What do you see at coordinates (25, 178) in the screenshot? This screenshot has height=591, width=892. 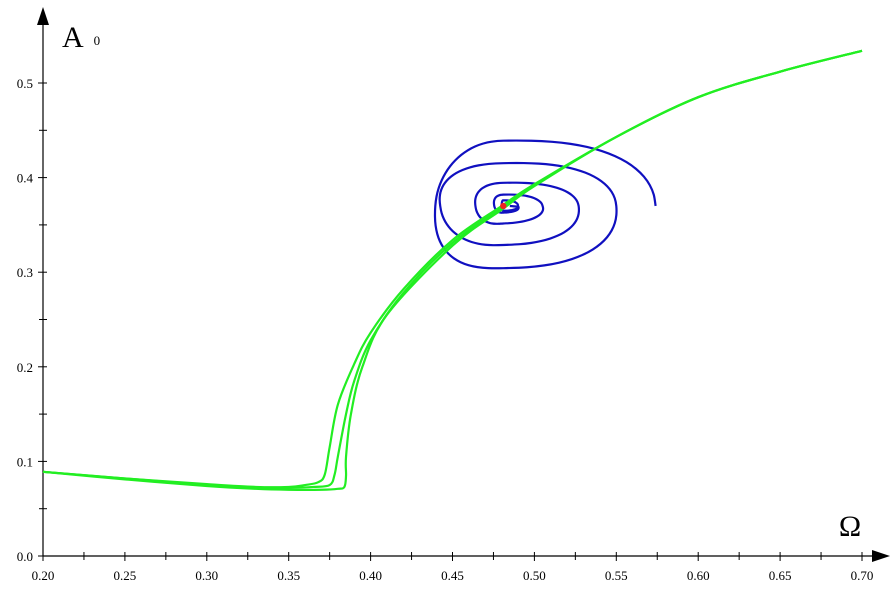 I see `y-tick-label: 0.4` at bounding box center [25, 178].